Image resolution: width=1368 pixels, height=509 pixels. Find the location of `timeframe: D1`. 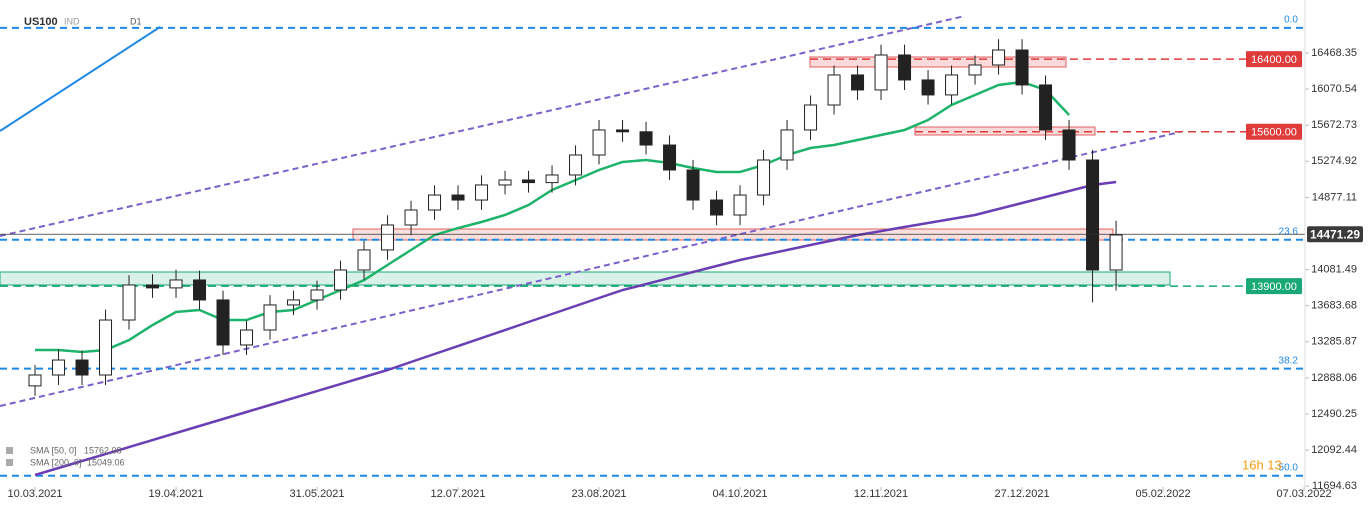

timeframe: D1 is located at coordinates (136, 21).